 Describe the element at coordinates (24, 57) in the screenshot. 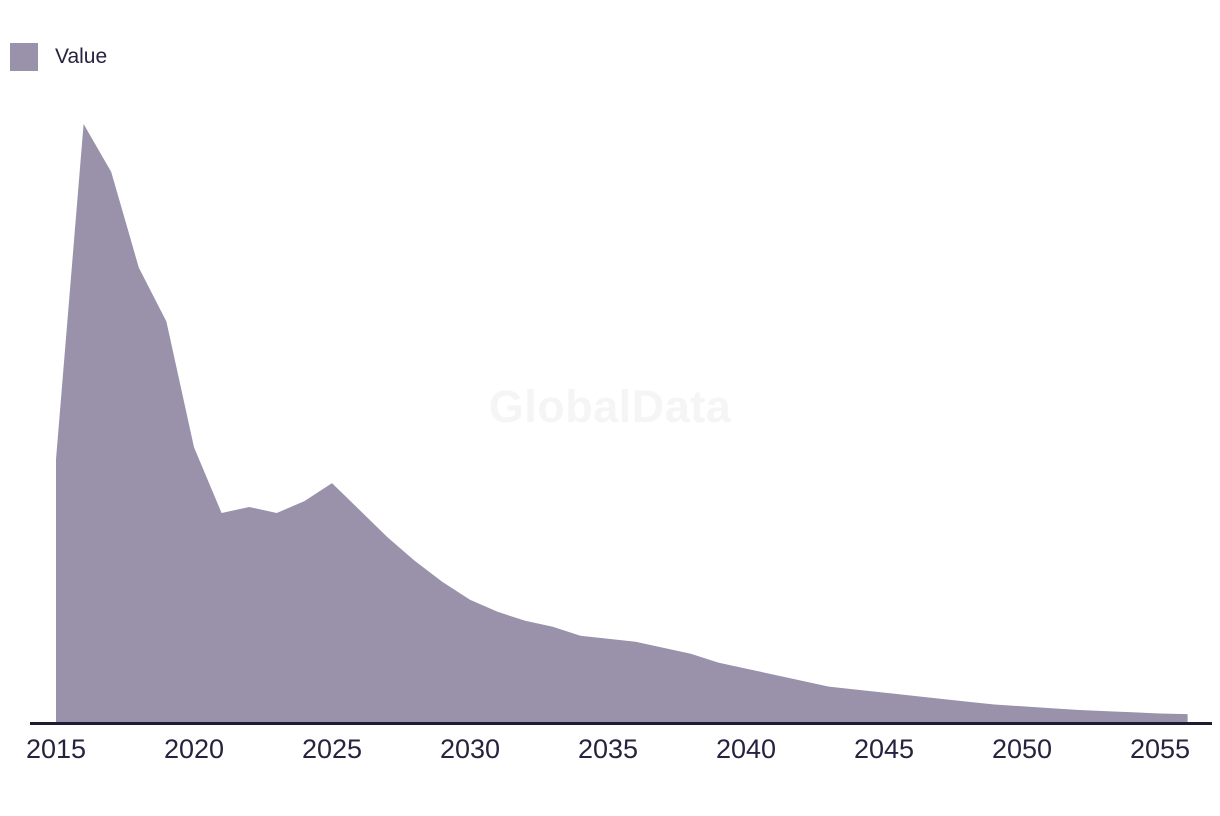

I see `legend-swatch` at that location.